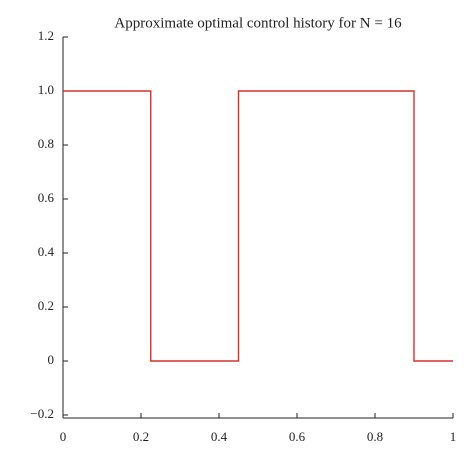  What do you see at coordinates (46, 143) in the screenshot?
I see `y-tick-label: 0.8` at bounding box center [46, 143].